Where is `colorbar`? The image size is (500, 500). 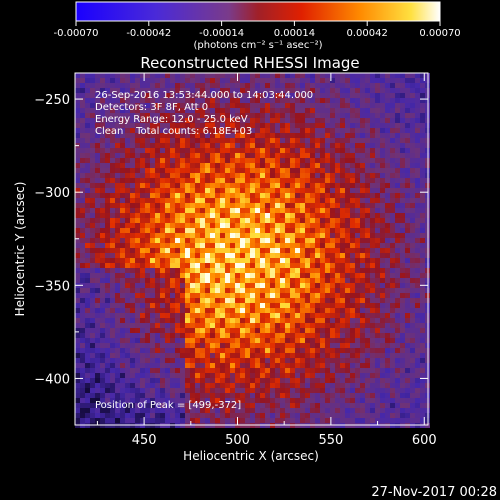 colorbar is located at coordinates (258, 11).